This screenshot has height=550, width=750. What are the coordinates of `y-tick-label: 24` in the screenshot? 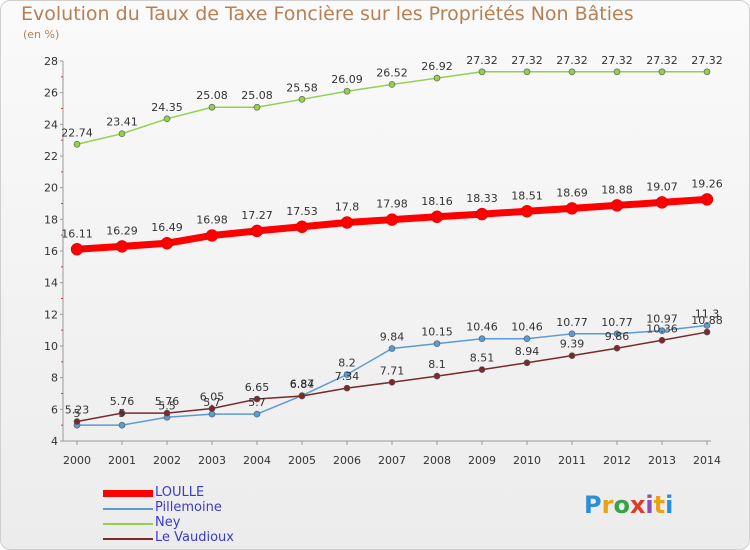 It's located at (51, 124).